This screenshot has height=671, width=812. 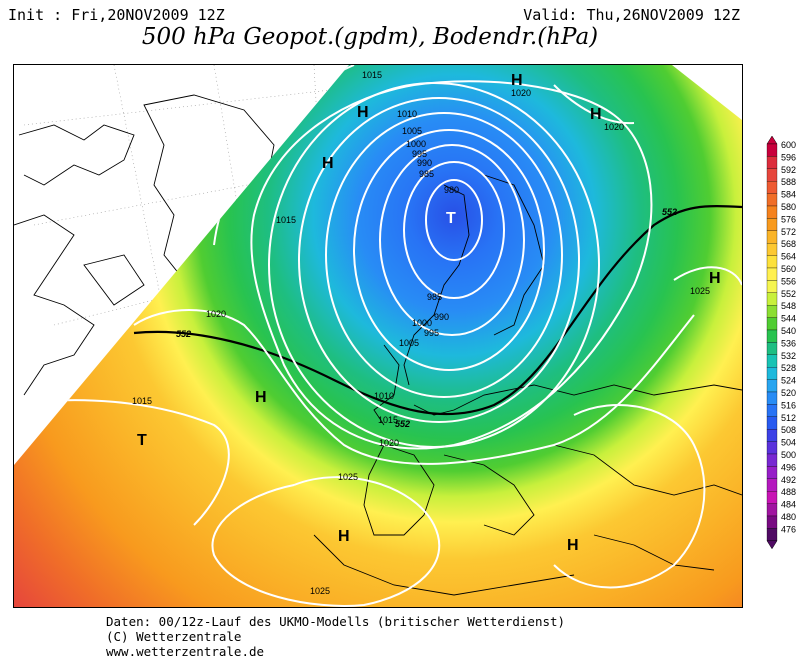 What do you see at coordinates (788, 467) in the screenshot?
I see `legend-label: 496` at bounding box center [788, 467].